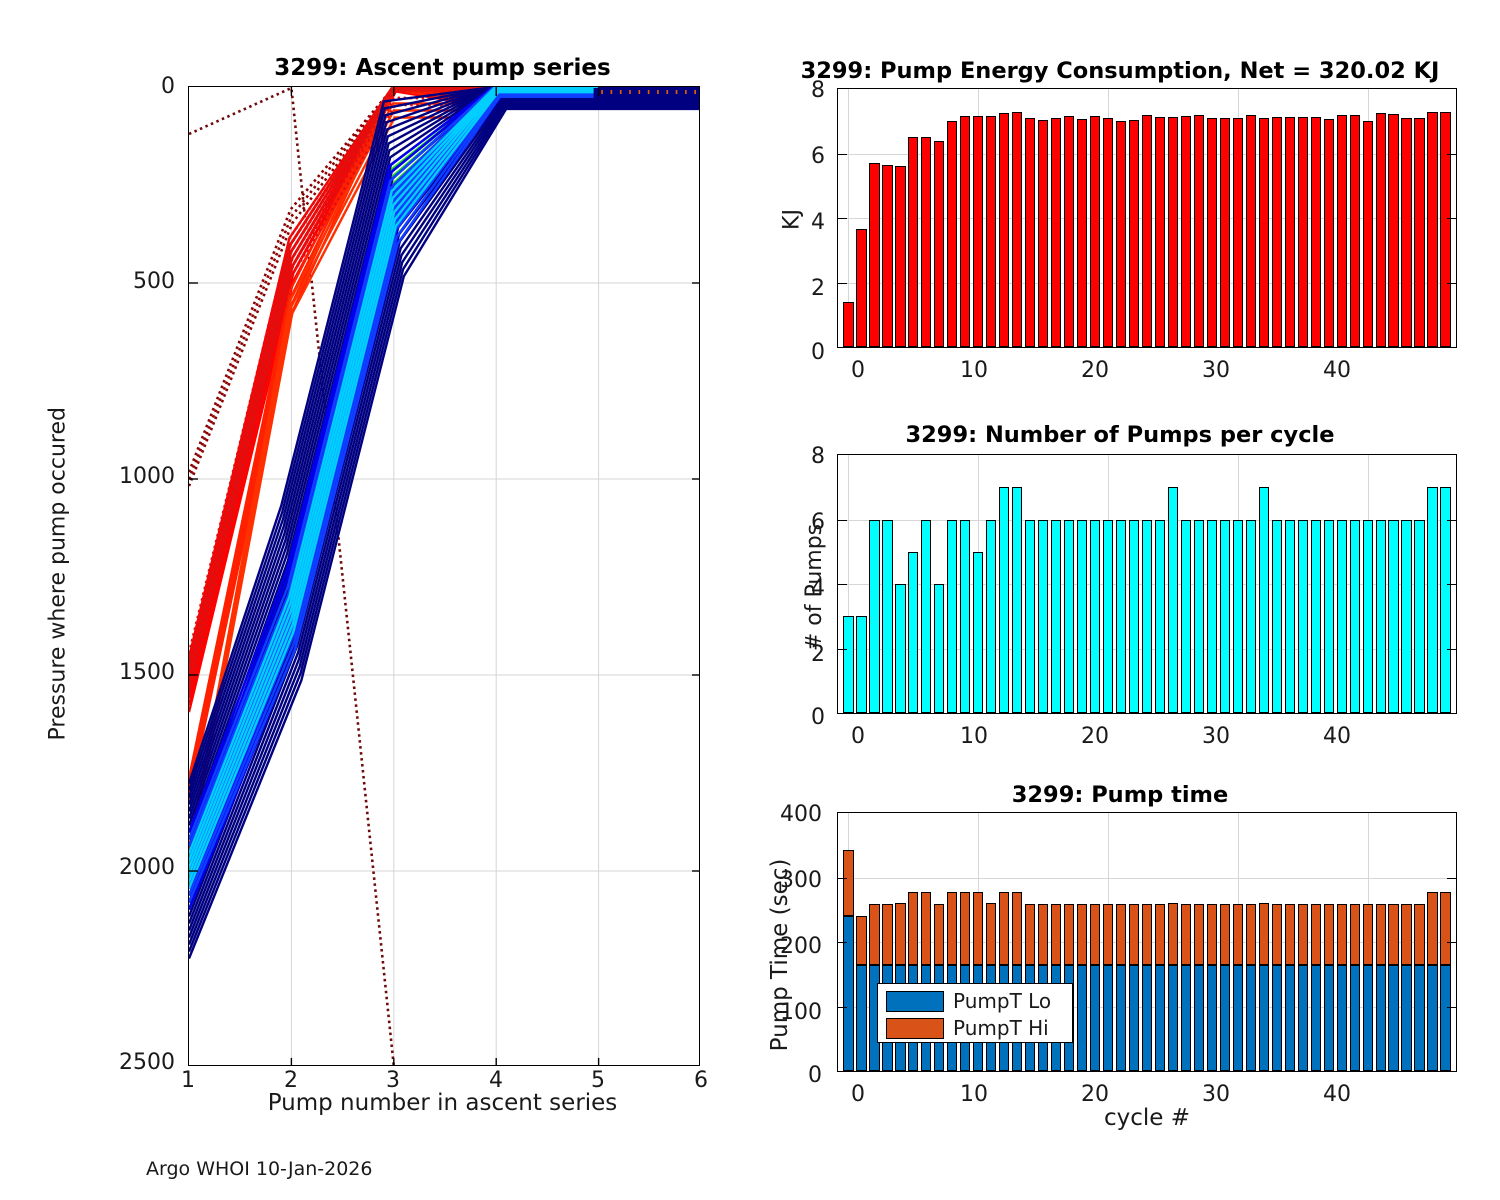 This screenshot has height=1200, width=1500. What do you see at coordinates (1337, 1094) in the screenshot?
I see `ptime-xtick-40: 40` at bounding box center [1337, 1094].